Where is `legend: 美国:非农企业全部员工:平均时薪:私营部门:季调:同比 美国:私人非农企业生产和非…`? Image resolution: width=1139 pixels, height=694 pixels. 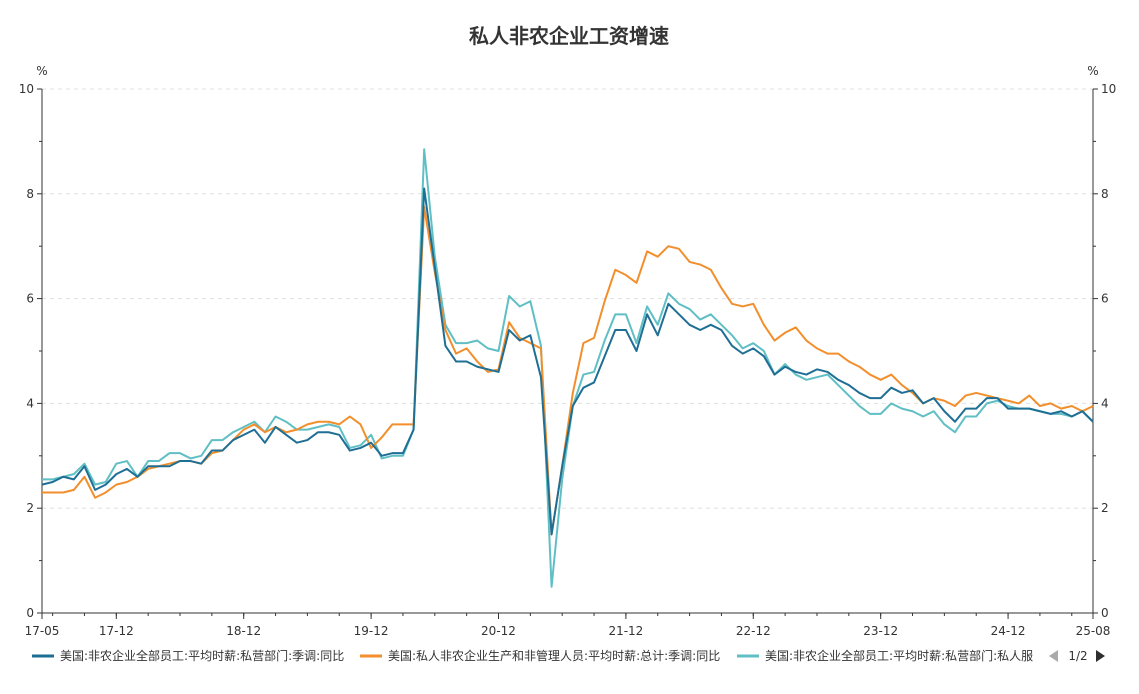
legend: 美国:非农企业全部员工:平均时薪:私营部门:季调:同比 美国:私人非农企业生产和非… is located at coordinates (532, 655).